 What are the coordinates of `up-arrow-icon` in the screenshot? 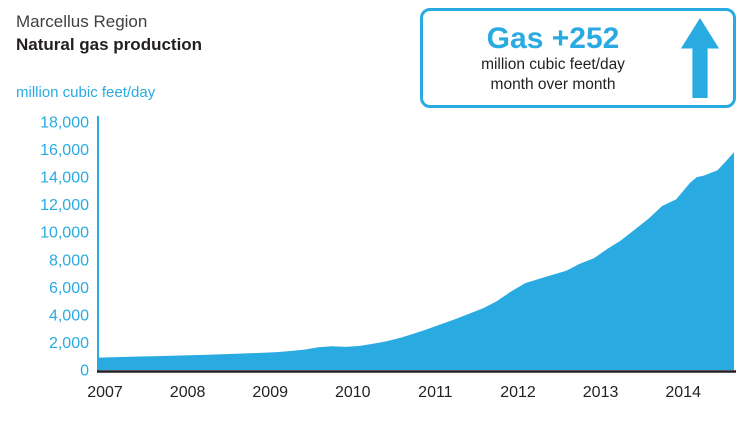 It's located at (700, 58).